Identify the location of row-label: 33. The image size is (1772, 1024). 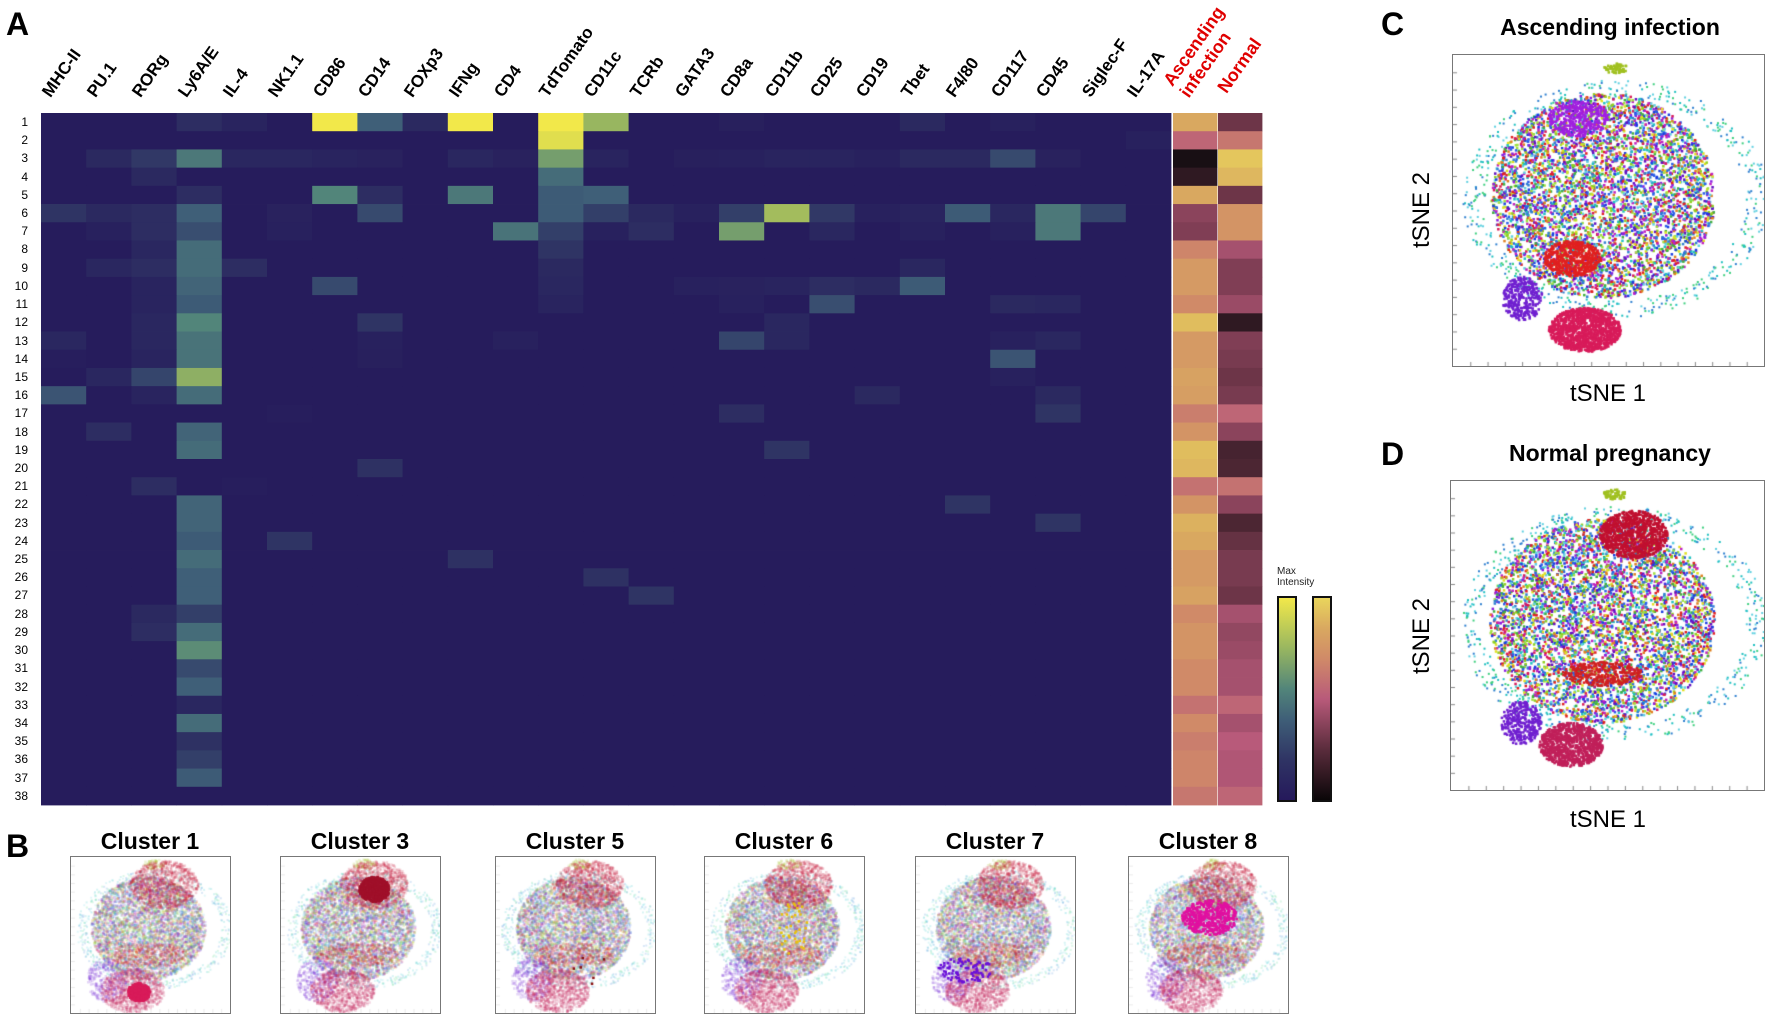
(21, 704).